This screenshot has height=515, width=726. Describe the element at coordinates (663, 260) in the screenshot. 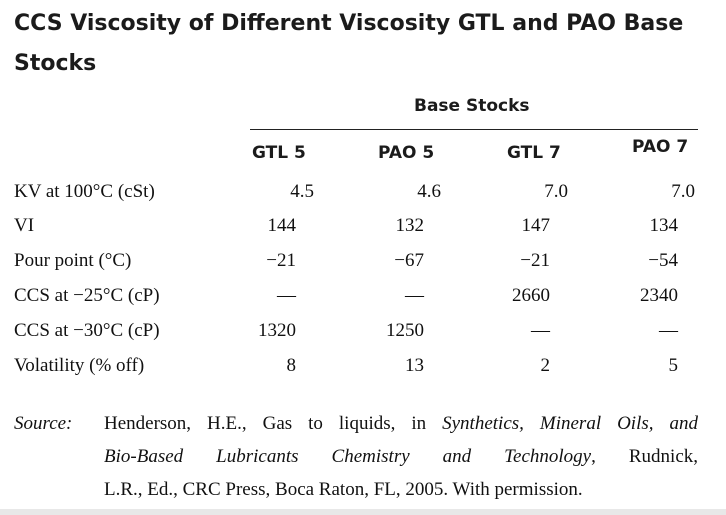

I see `cell-pour-pao7: −54` at that location.